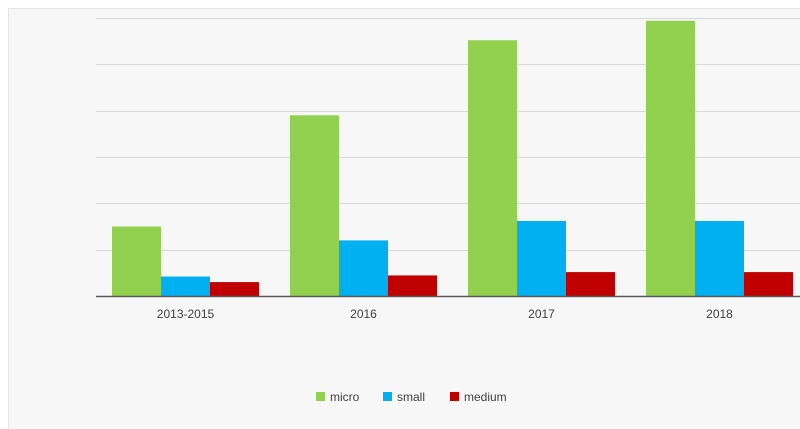 The image size is (800, 429). Describe the element at coordinates (320, 396) in the screenshot. I see `legend-swatch-micro` at that location.